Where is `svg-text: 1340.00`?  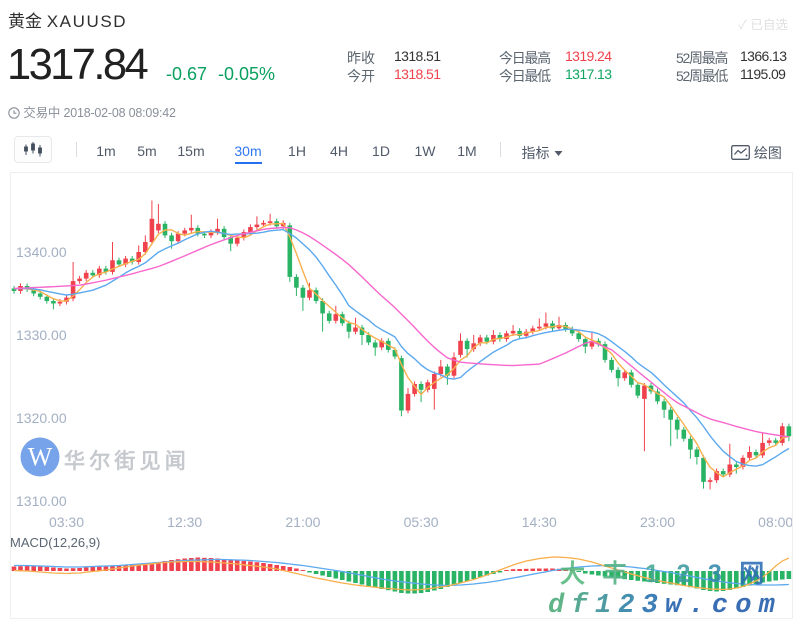 svg-text: 1340.00 is located at coordinates (41, 252).